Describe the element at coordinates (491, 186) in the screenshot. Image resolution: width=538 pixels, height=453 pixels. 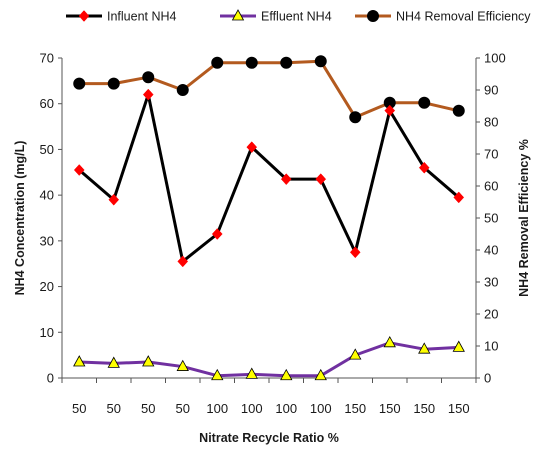
I see `y2-tick-label: 60` at that location.